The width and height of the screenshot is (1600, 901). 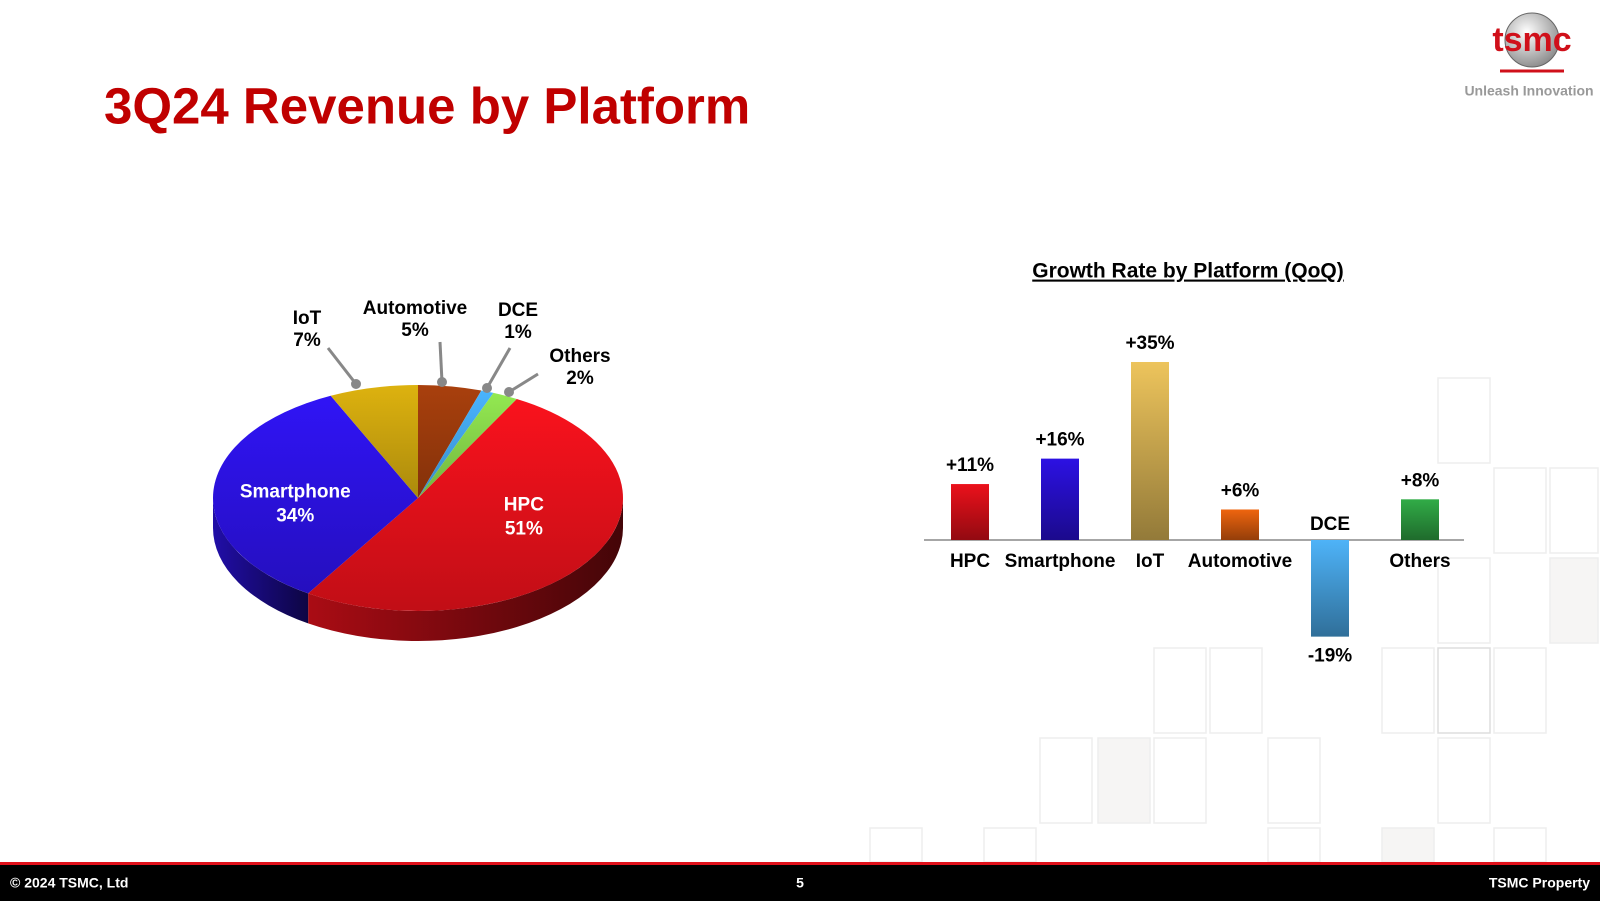 What do you see at coordinates (1420, 480) in the screenshot?
I see `value-label: +8%` at bounding box center [1420, 480].